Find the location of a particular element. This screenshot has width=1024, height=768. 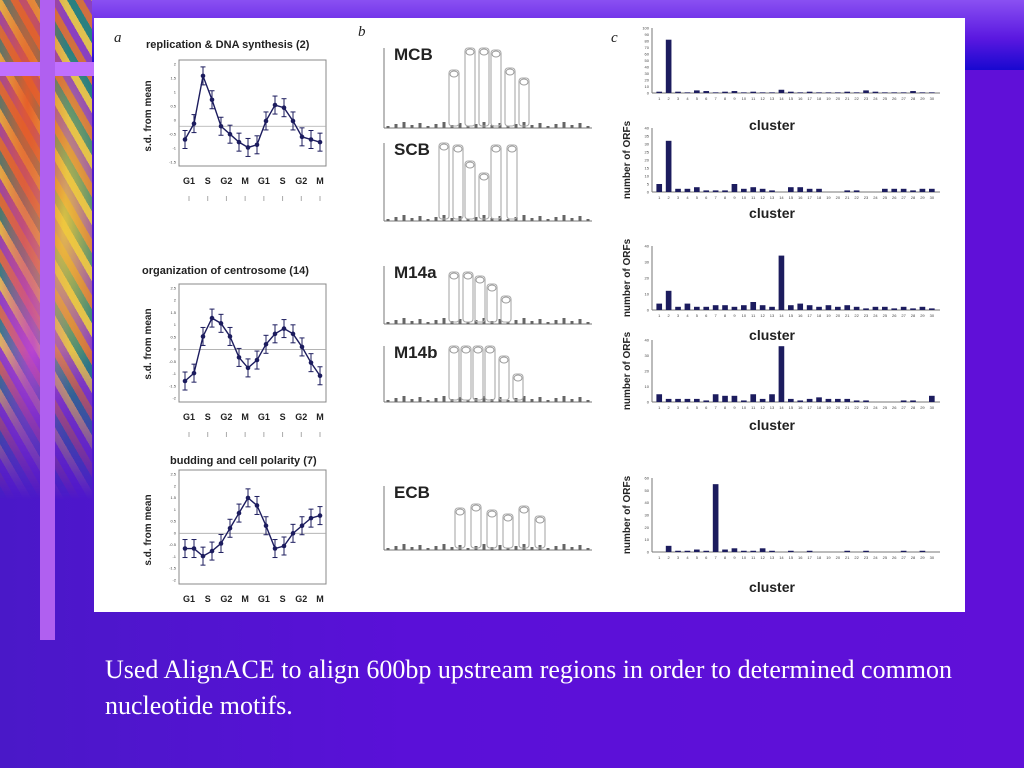

x-tick-label: 19 is located at coordinates (828, 557).